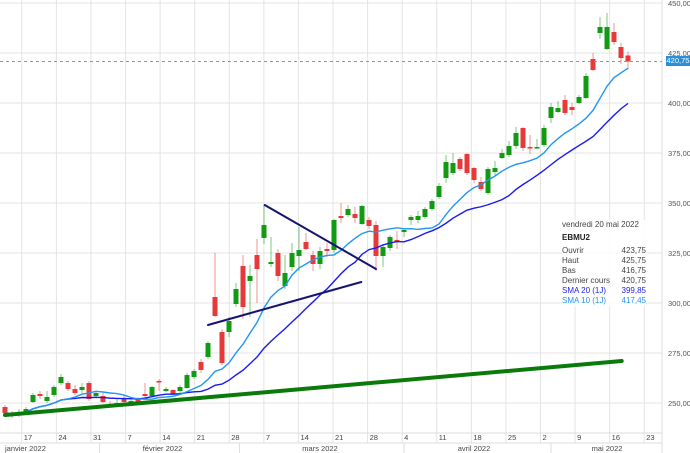 The image size is (690, 453). Describe the element at coordinates (406, 437) in the screenshot. I see `x-tick-label: 4` at that location.